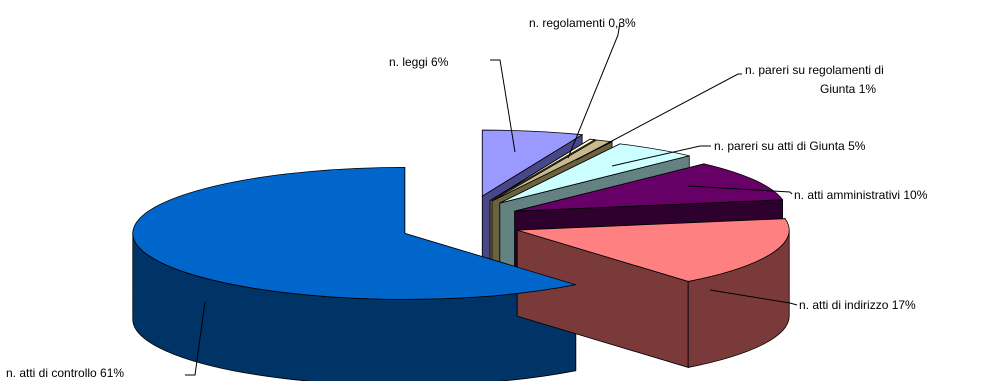 Image resolution: width=982 pixels, height=381 pixels. I want to click on leader-atti-indirizzo, so click(753, 297).